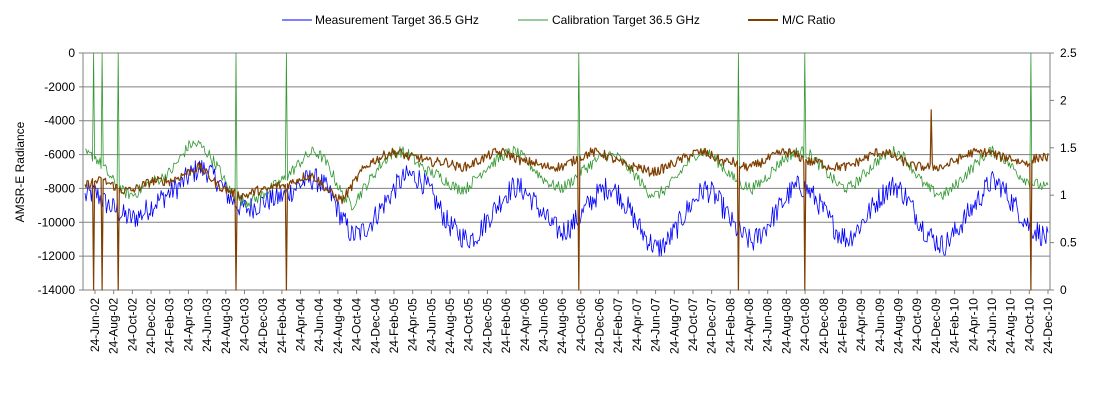 The image size is (1113, 400). I want to click on x-tick-label: 24-Apr-09, so click(861, 325).